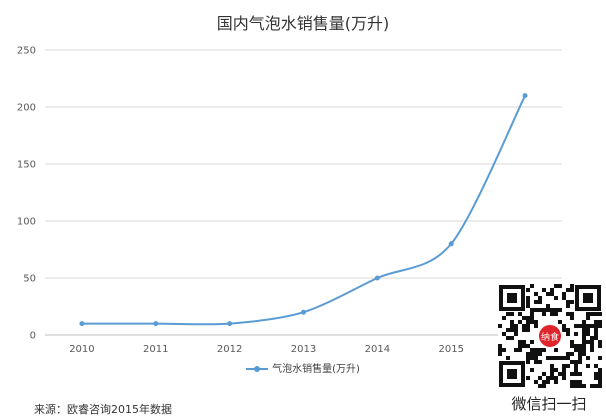  I want to click on legend-line-marker, so click(257, 369).